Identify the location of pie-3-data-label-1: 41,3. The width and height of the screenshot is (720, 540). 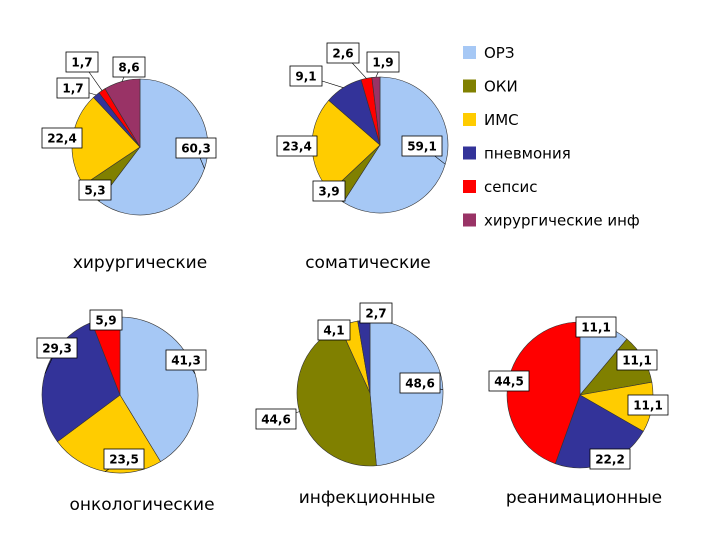
(186, 361).